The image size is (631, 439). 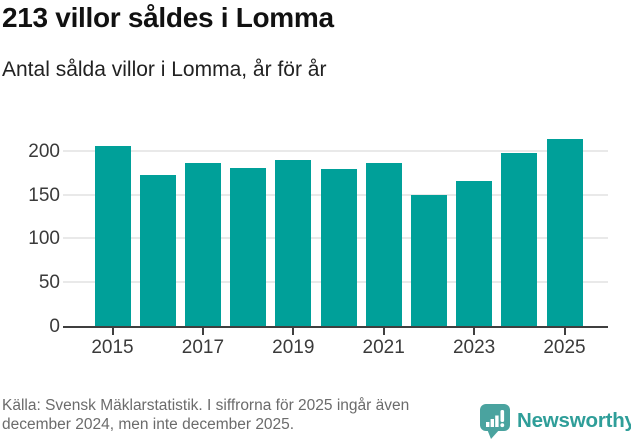 What do you see at coordinates (203, 347) in the screenshot?
I see `x-tick-label-2017: 2017` at bounding box center [203, 347].